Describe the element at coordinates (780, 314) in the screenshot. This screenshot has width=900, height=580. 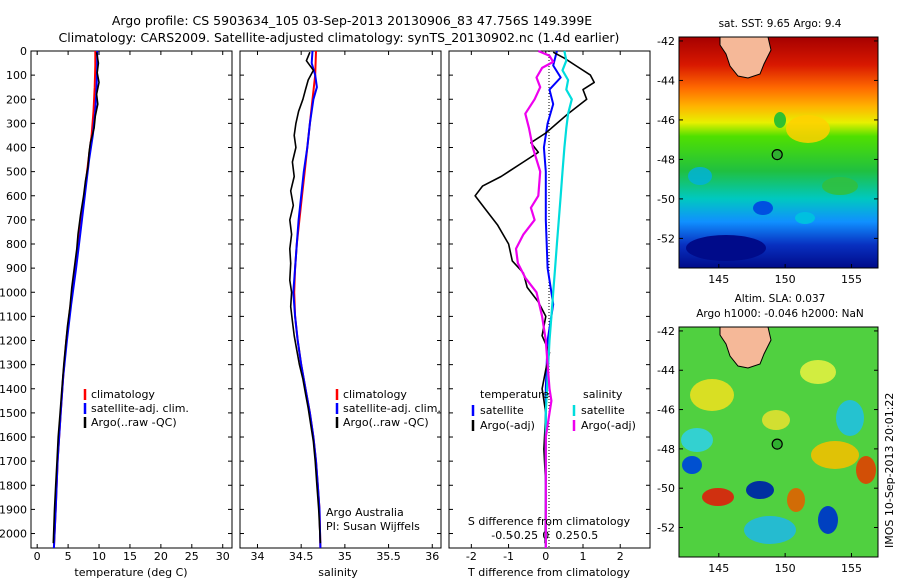
I see `sla-map-title-2: Argo h1000: -0.046 h2000: NaN` at that location.